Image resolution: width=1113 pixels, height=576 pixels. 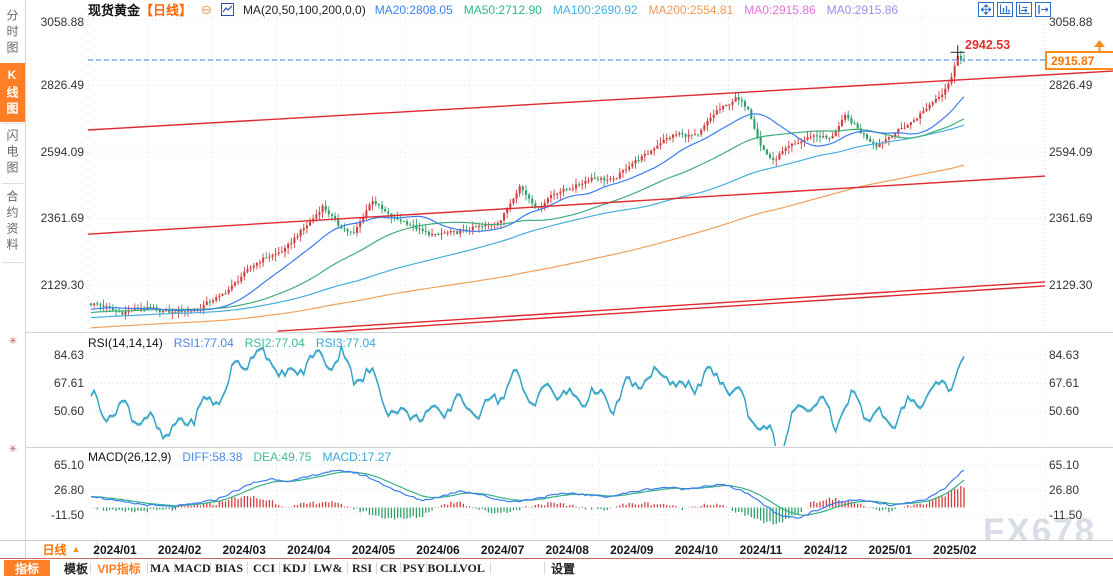 I want to click on toolbar-item-: 指标, so click(x=27, y=568).